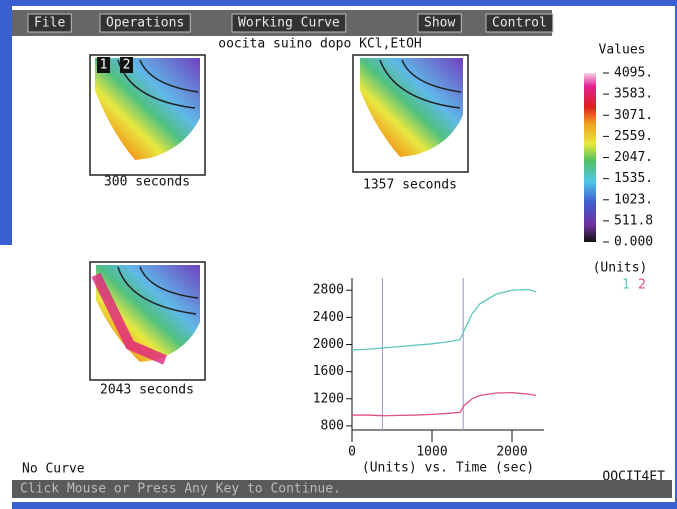 Image resolution: width=677 pixels, height=509 pixels. I want to click on colorbar-tick-label: 511.8, so click(633, 220).